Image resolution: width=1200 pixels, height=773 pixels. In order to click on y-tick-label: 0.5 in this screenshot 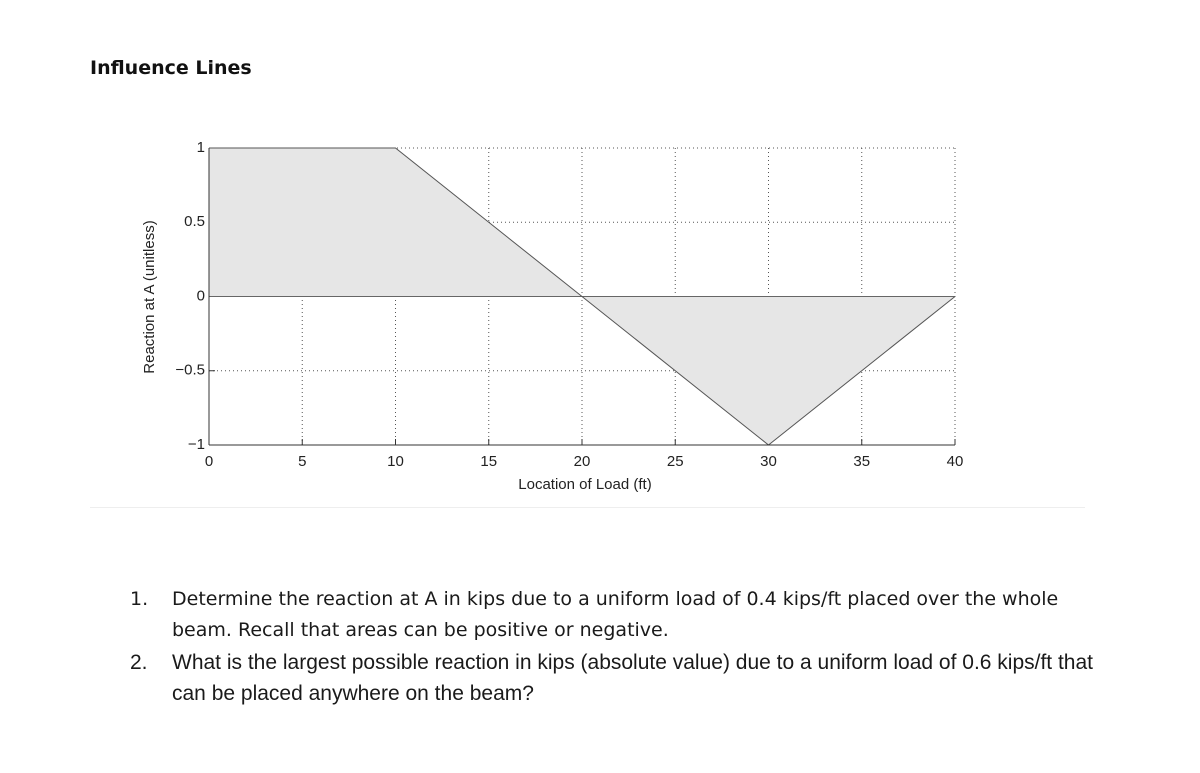, I will do `click(194, 221)`.